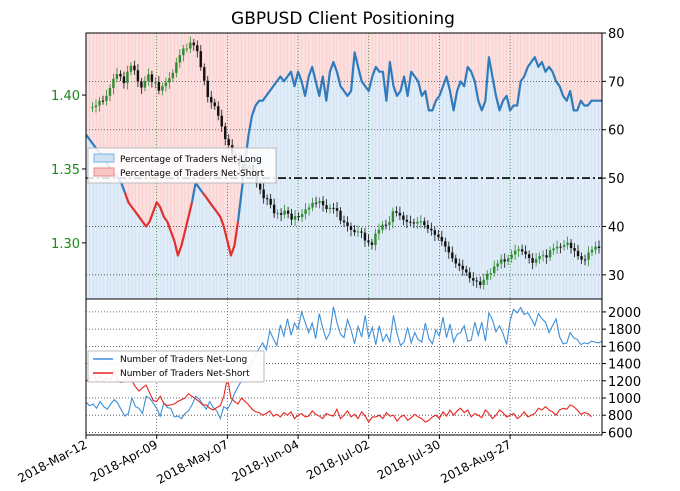 This screenshot has width=680, height=491. Describe the element at coordinates (220, 224) in the screenshot. I see `net-short-line-segment` at that location.